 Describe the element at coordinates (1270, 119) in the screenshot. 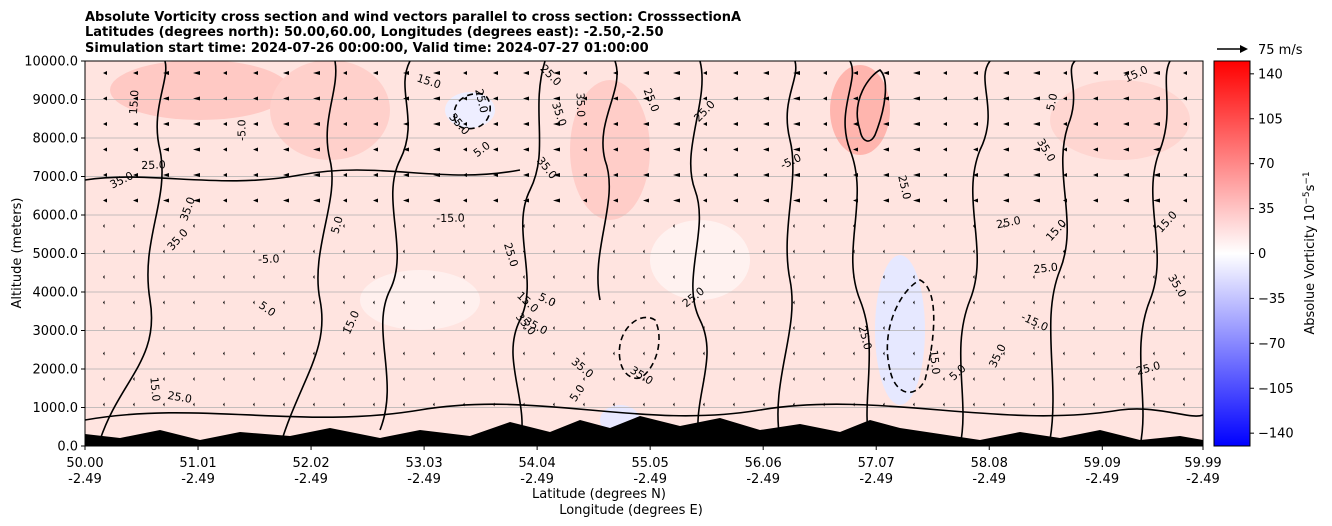

I see `colorbar-tick-label: 105` at that location.